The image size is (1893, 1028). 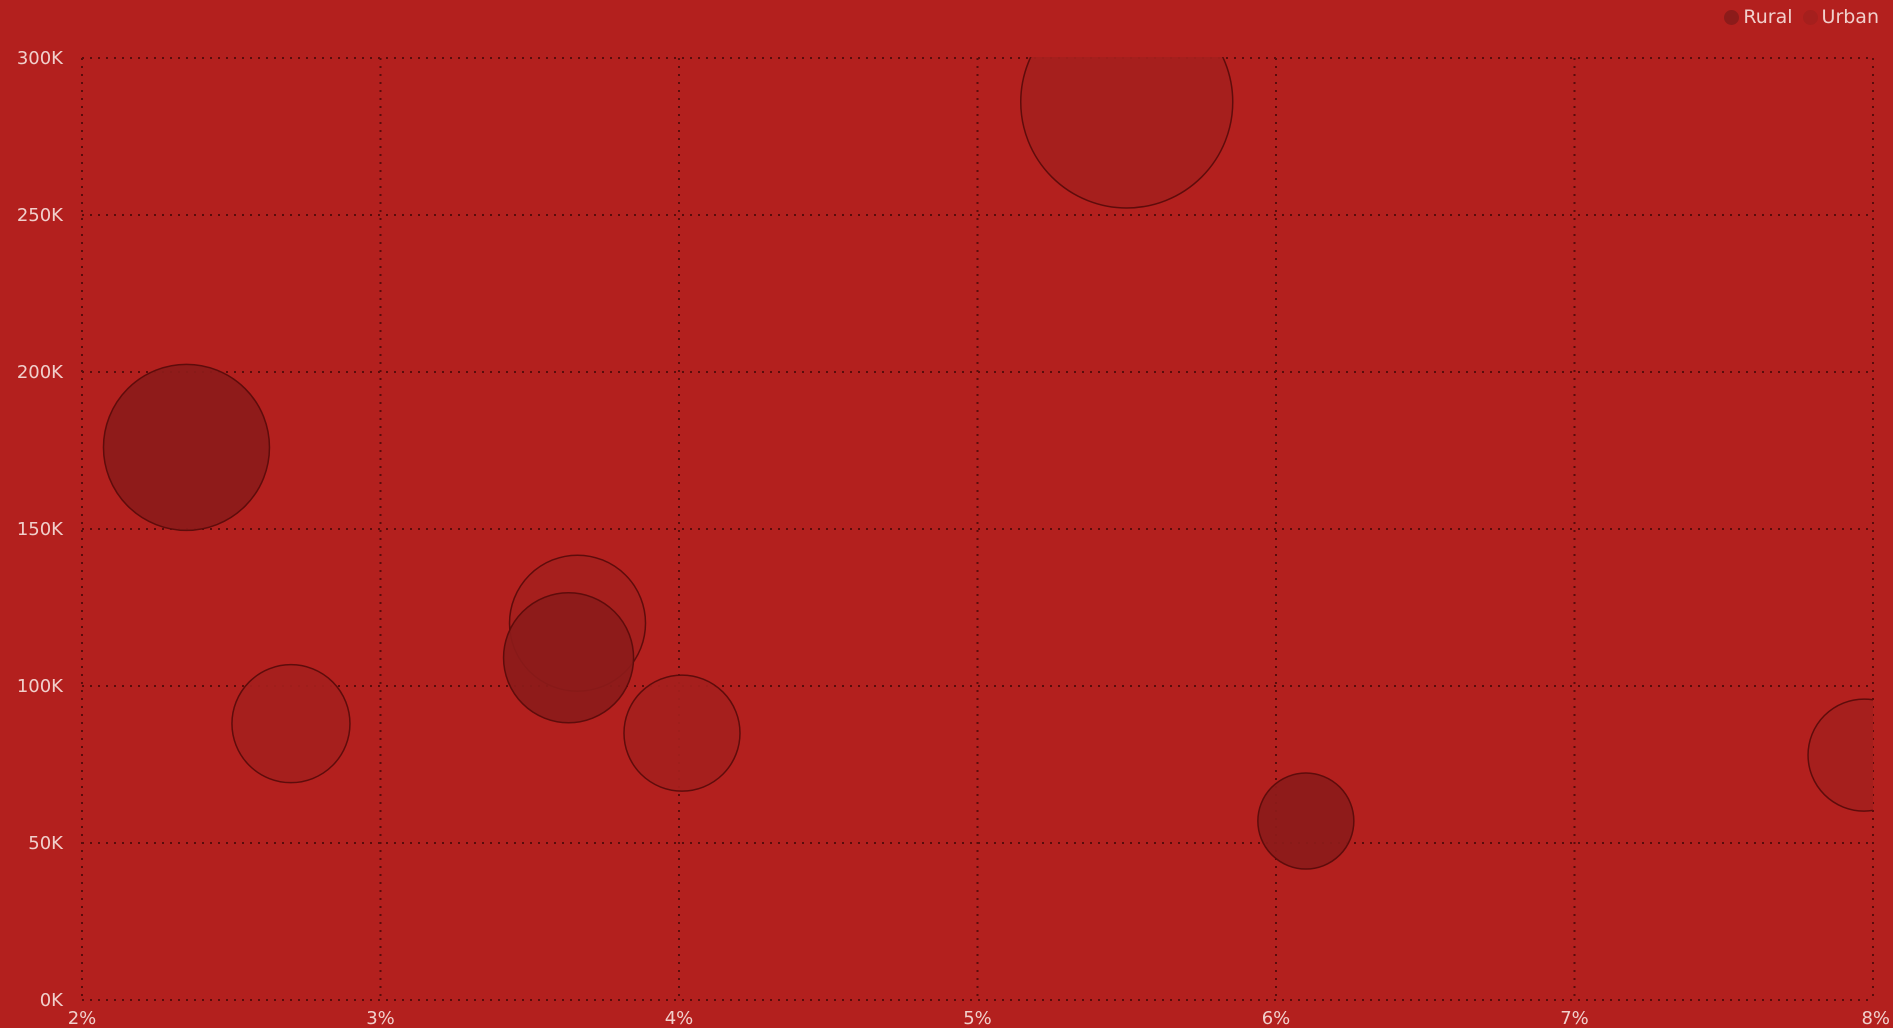 What do you see at coordinates (82, 1018) in the screenshot?
I see `x-tick-label: 2%` at bounding box center [82, 1018].